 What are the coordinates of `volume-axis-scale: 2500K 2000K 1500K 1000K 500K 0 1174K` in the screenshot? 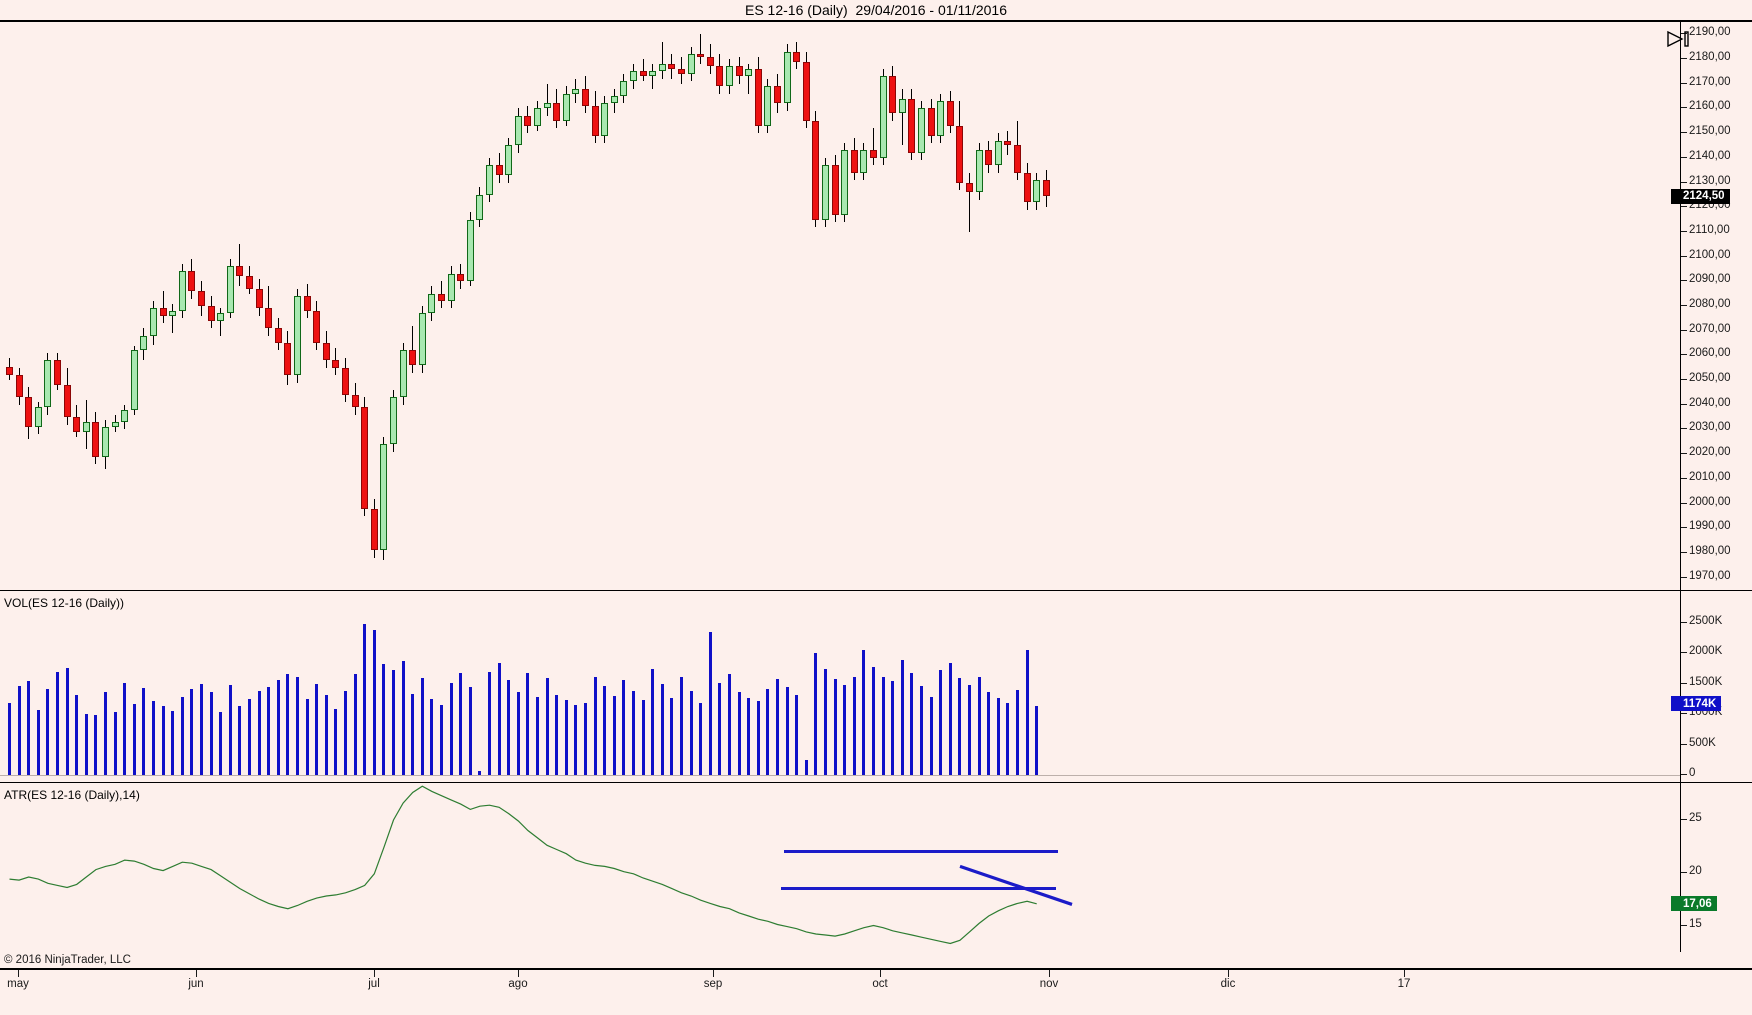 It's located at (1711, 686).